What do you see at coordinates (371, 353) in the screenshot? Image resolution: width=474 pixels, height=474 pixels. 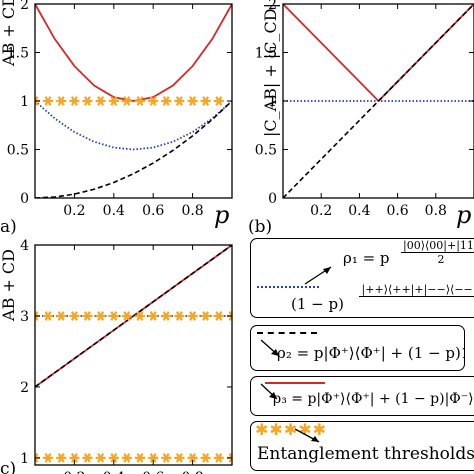 I see `legend-rho2-formula: ρ₂ = p|Φ⁺⟩⟨Φ⁺| + (1 − p)𝟙/4` at bounding box center [371, 353].